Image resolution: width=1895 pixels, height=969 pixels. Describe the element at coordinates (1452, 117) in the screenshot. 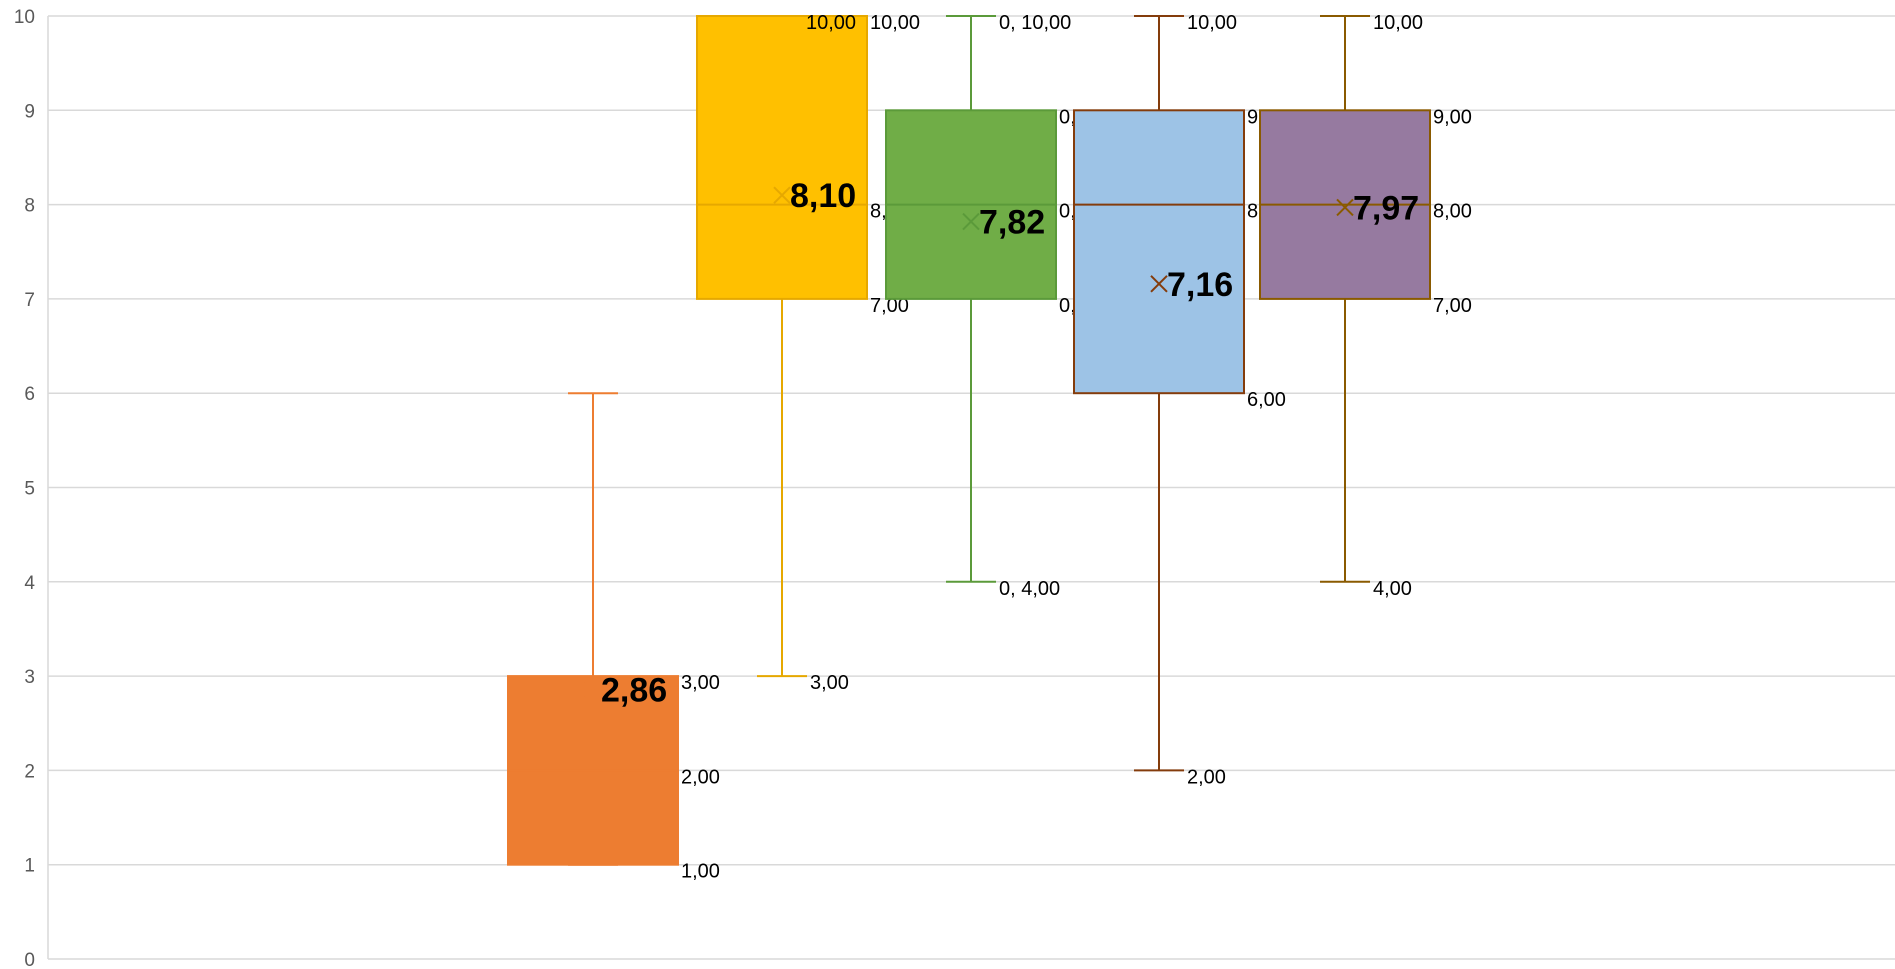

I see `data-label: 9,00` at that location.